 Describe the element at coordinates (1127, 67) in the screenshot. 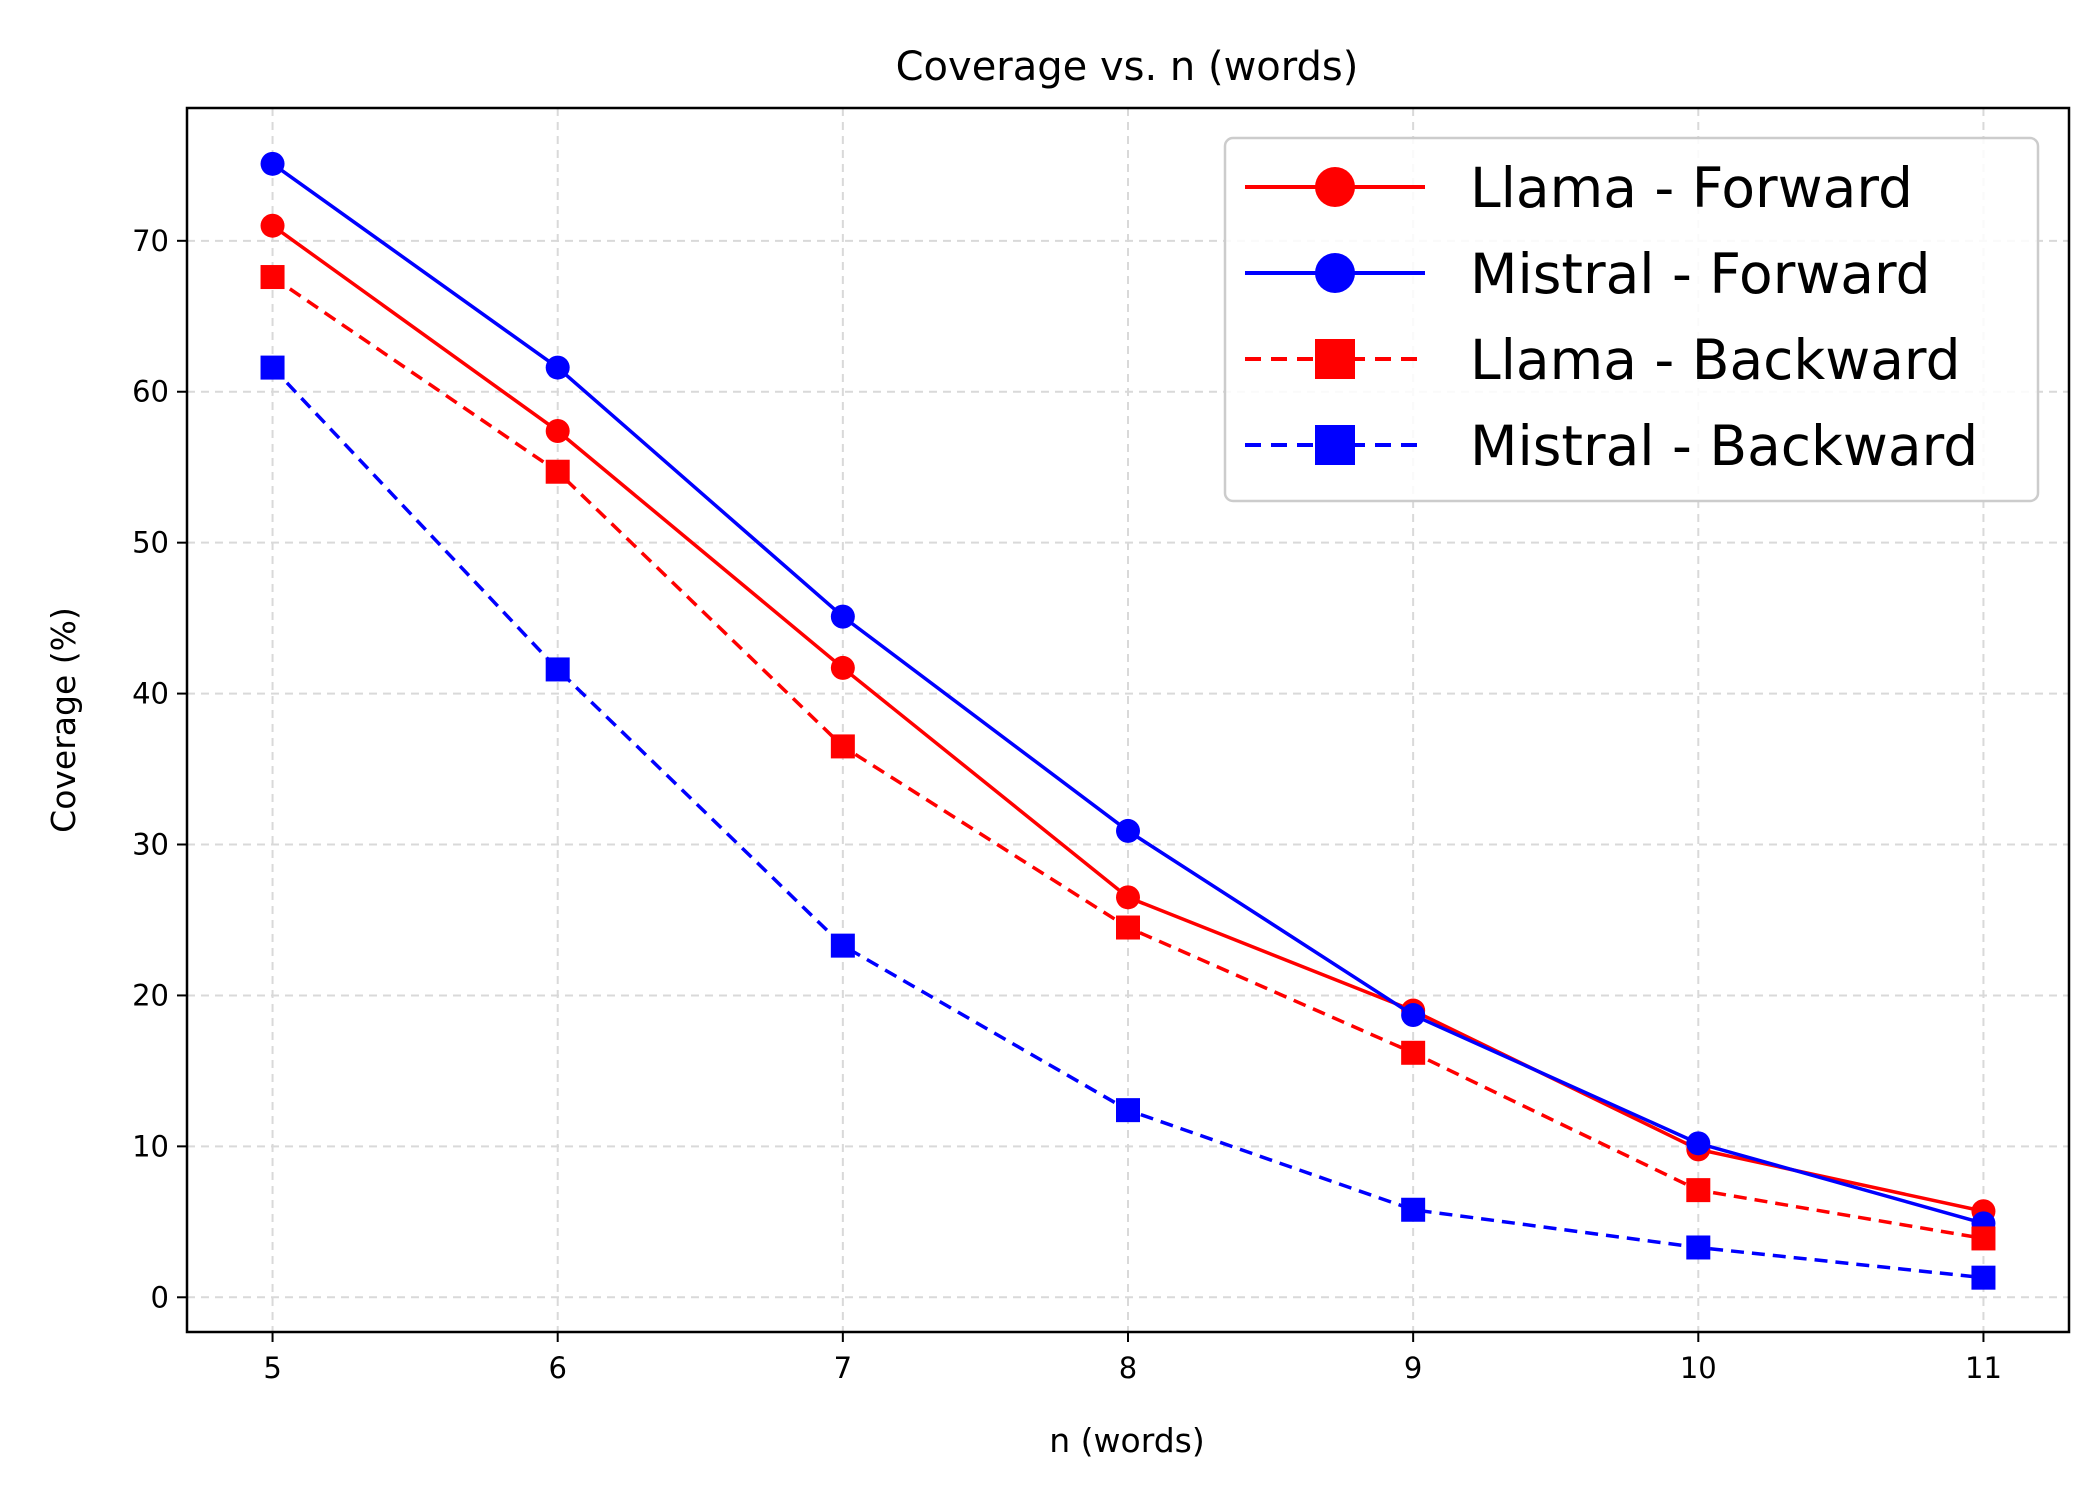

I see `chart-title: Coverage vs. n (words)` at that location.